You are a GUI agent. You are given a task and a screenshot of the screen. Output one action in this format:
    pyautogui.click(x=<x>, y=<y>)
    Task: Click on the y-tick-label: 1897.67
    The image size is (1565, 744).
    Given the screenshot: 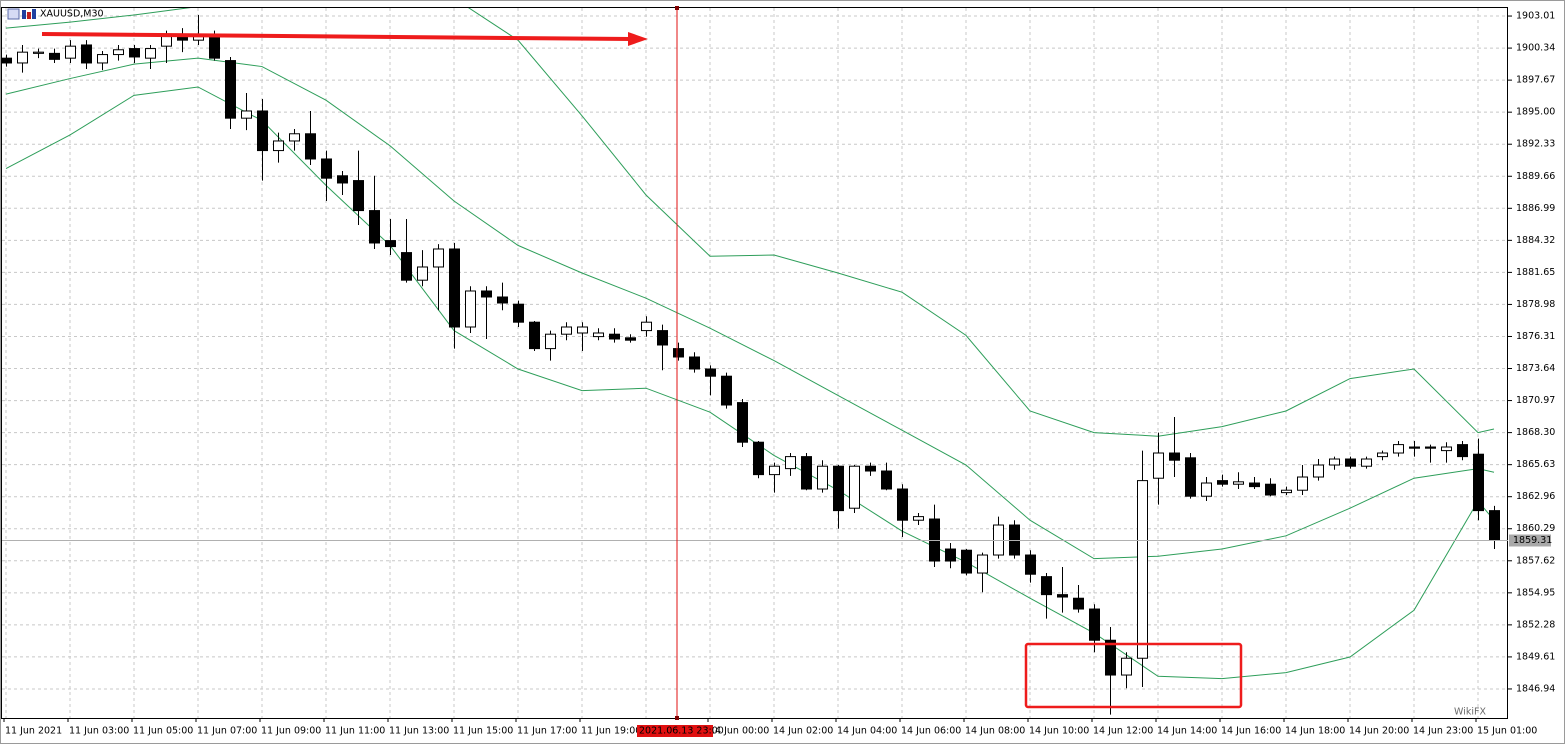 What is the action you would take?
    pyautogui.click(x=1535, y=80)
    